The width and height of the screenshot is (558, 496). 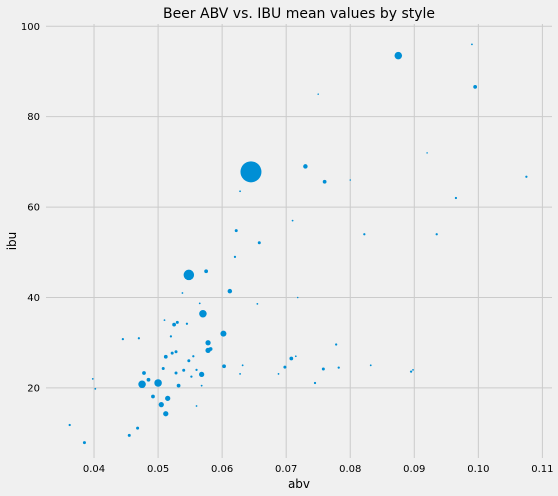 I want to click on x-tick-label: 0.10, so click(x=478, y=469).